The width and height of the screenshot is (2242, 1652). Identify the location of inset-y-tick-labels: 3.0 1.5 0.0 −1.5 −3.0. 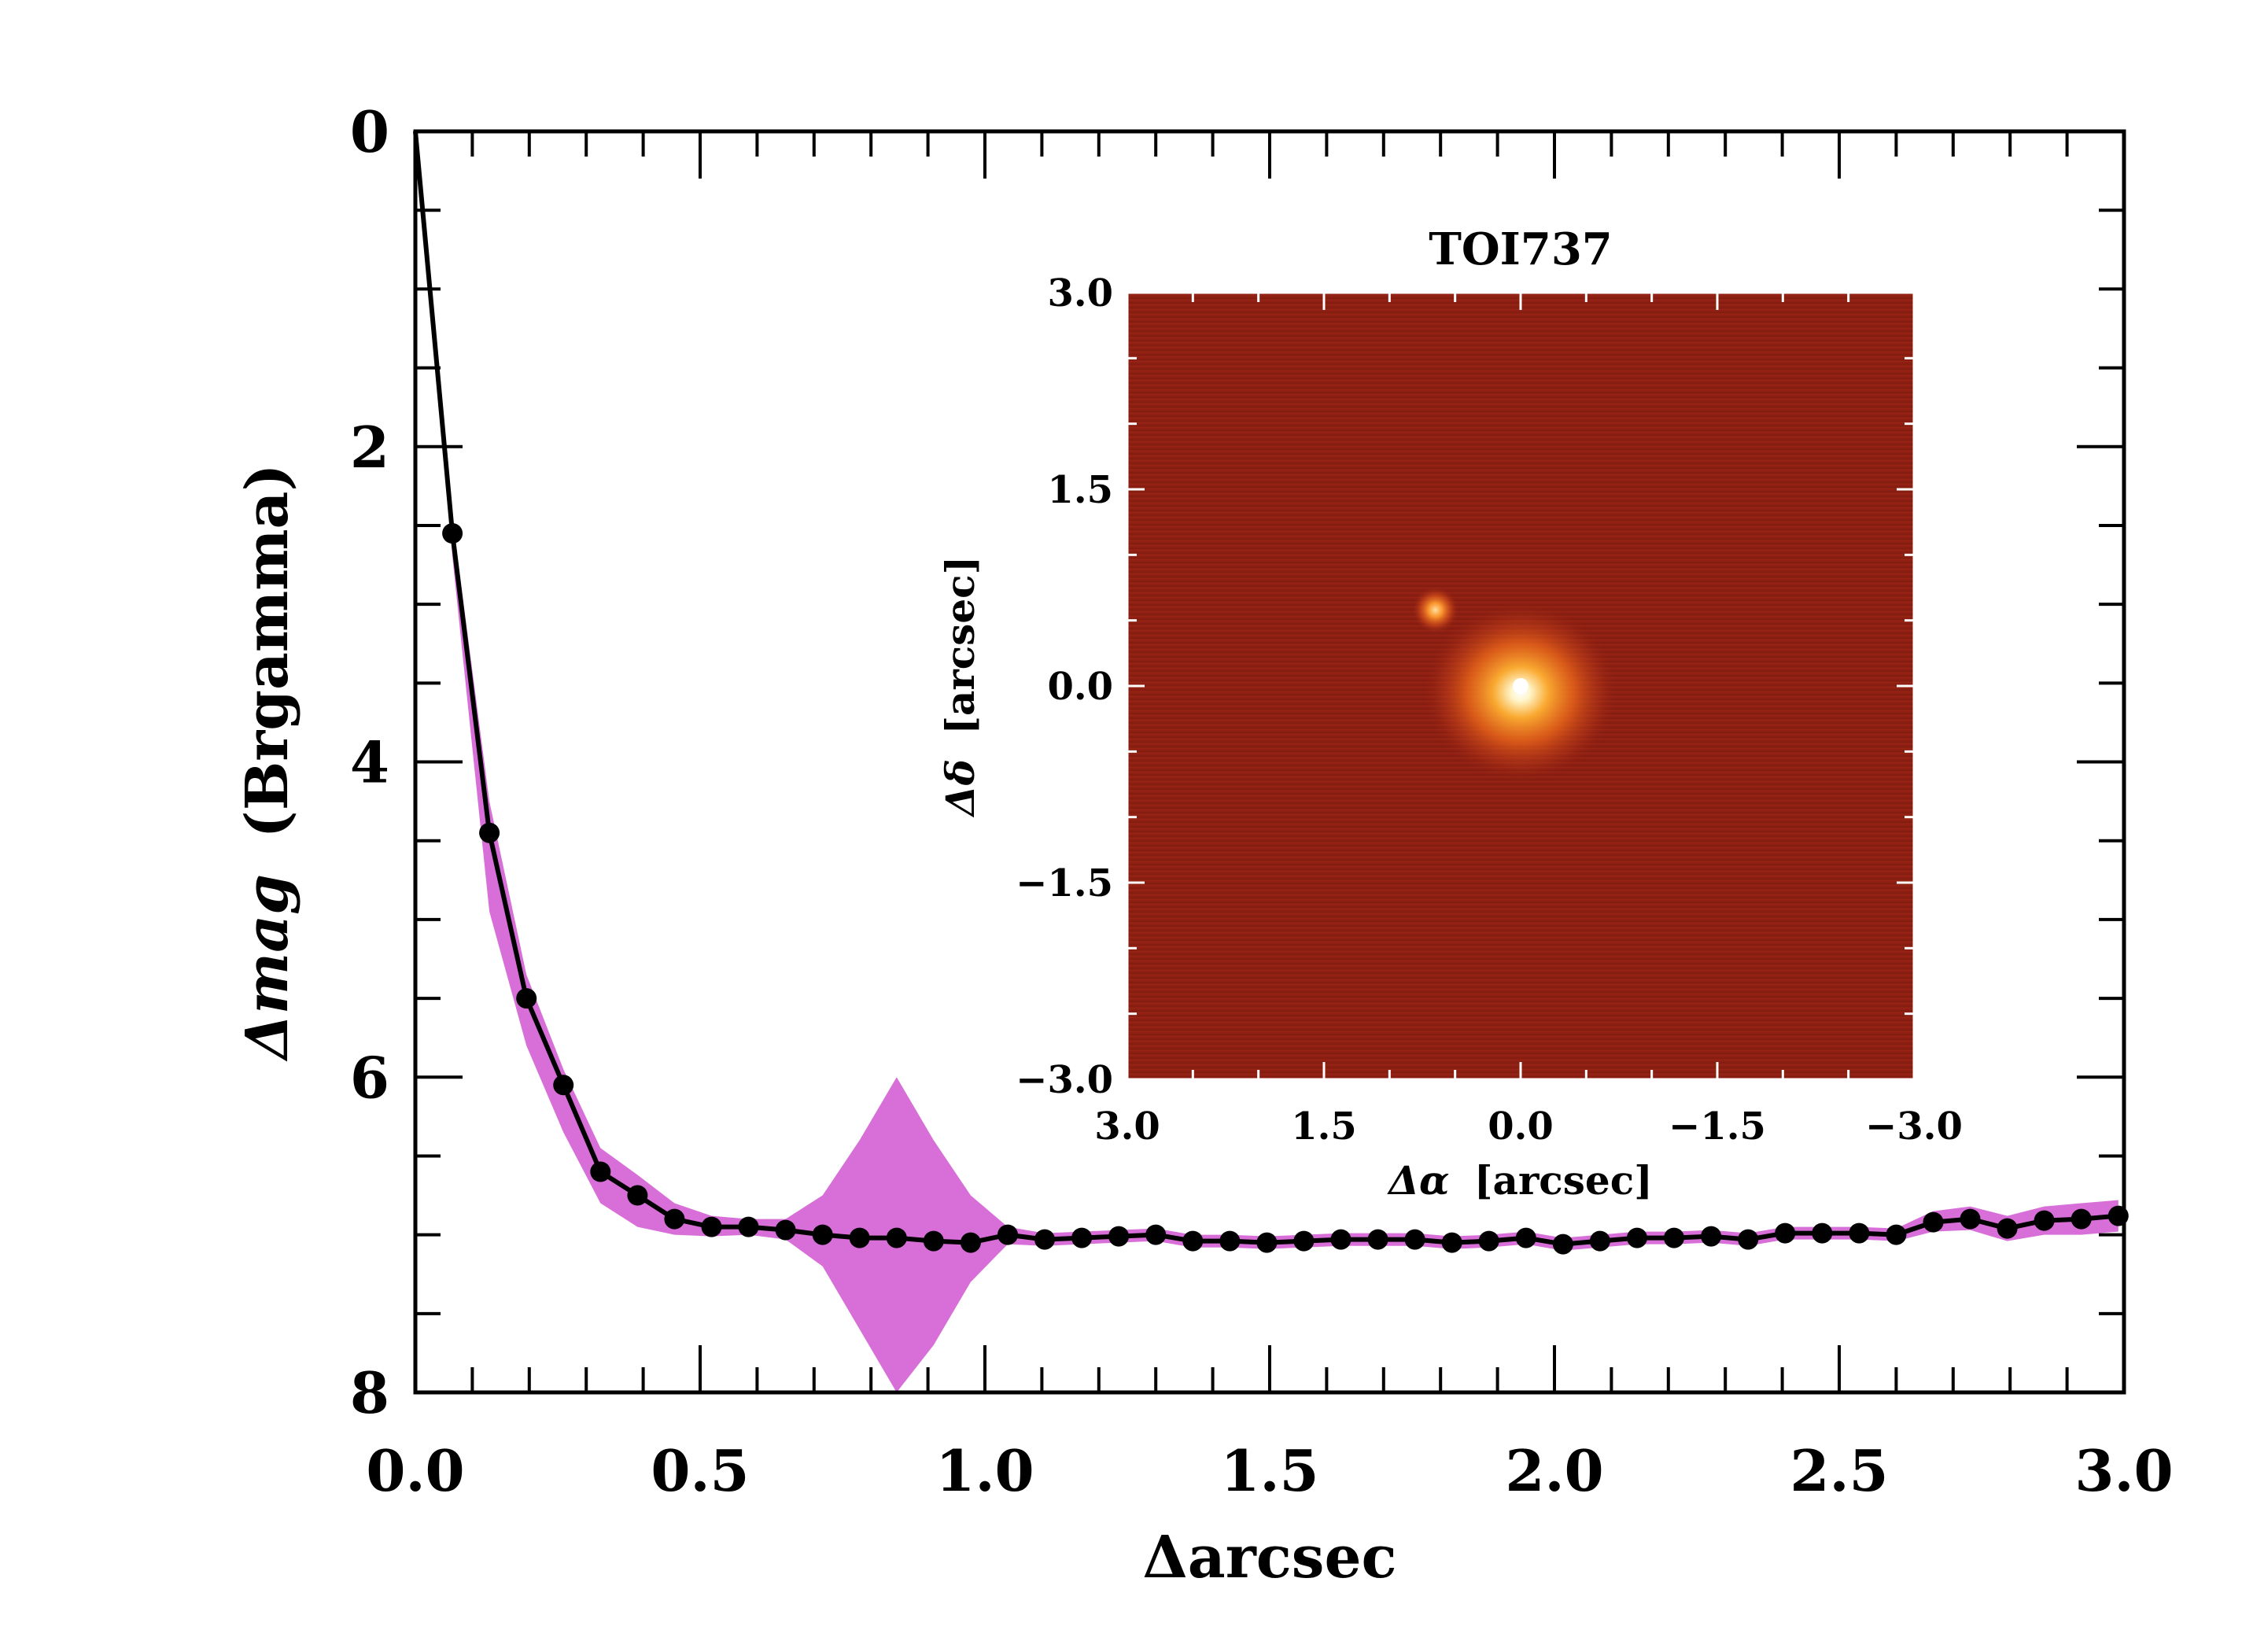
(1064, 686).